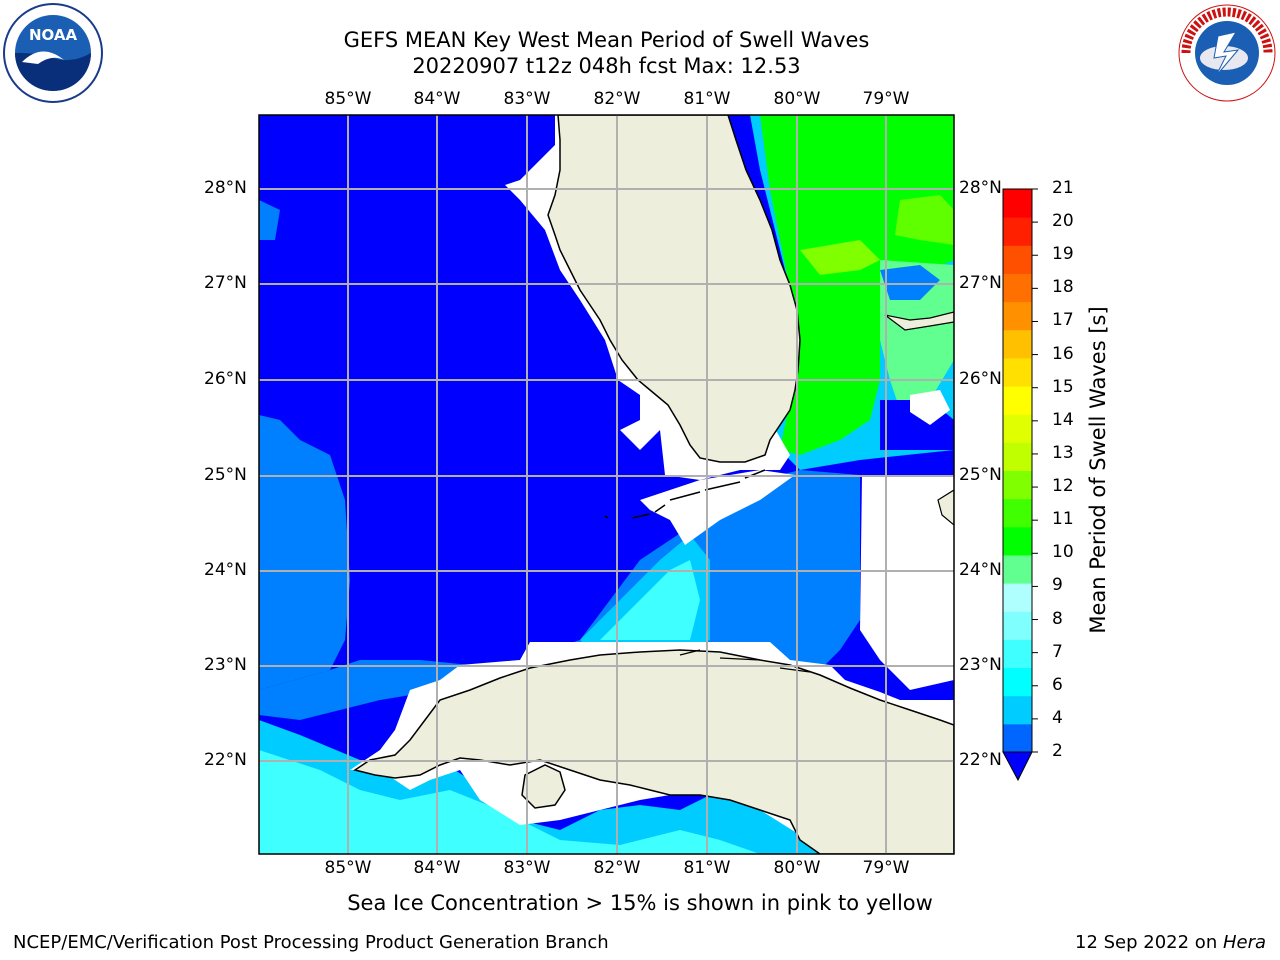  What do you see at coordinates (225, 570) in the screenshot?
I see `lat-label-left-24n: 24°N` at bounding box center [225, 570].